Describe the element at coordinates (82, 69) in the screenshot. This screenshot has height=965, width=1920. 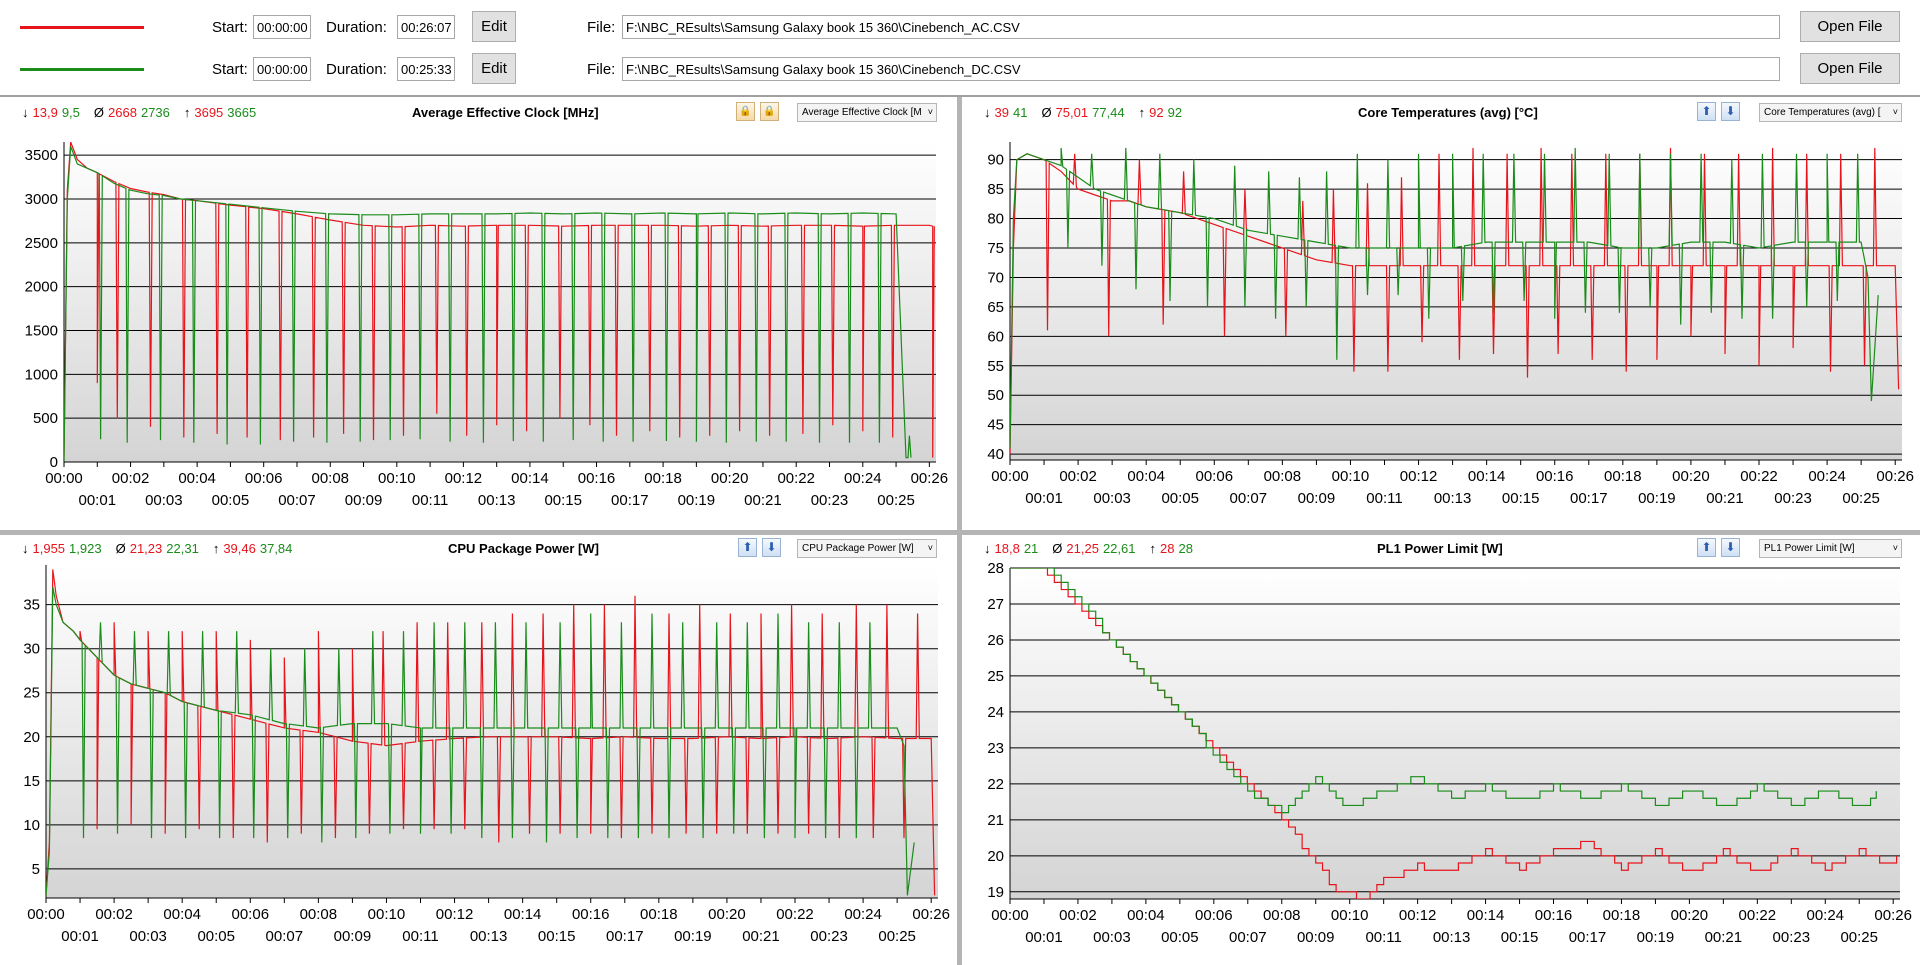
I see `legend-line-dc` at that location.